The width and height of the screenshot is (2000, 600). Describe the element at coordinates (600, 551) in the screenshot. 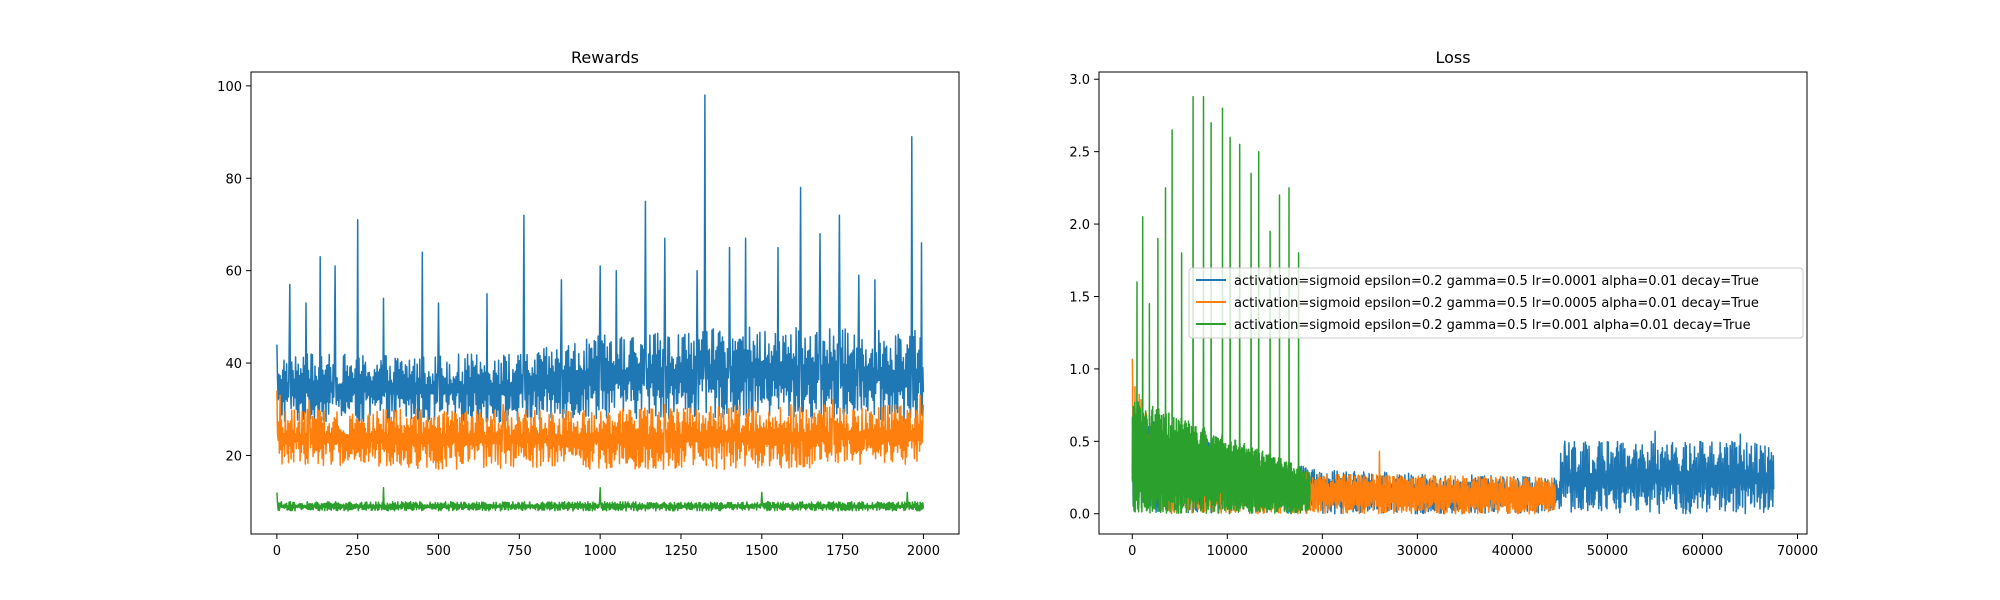

I see `rewards-xtick-label: 1000` at that location.